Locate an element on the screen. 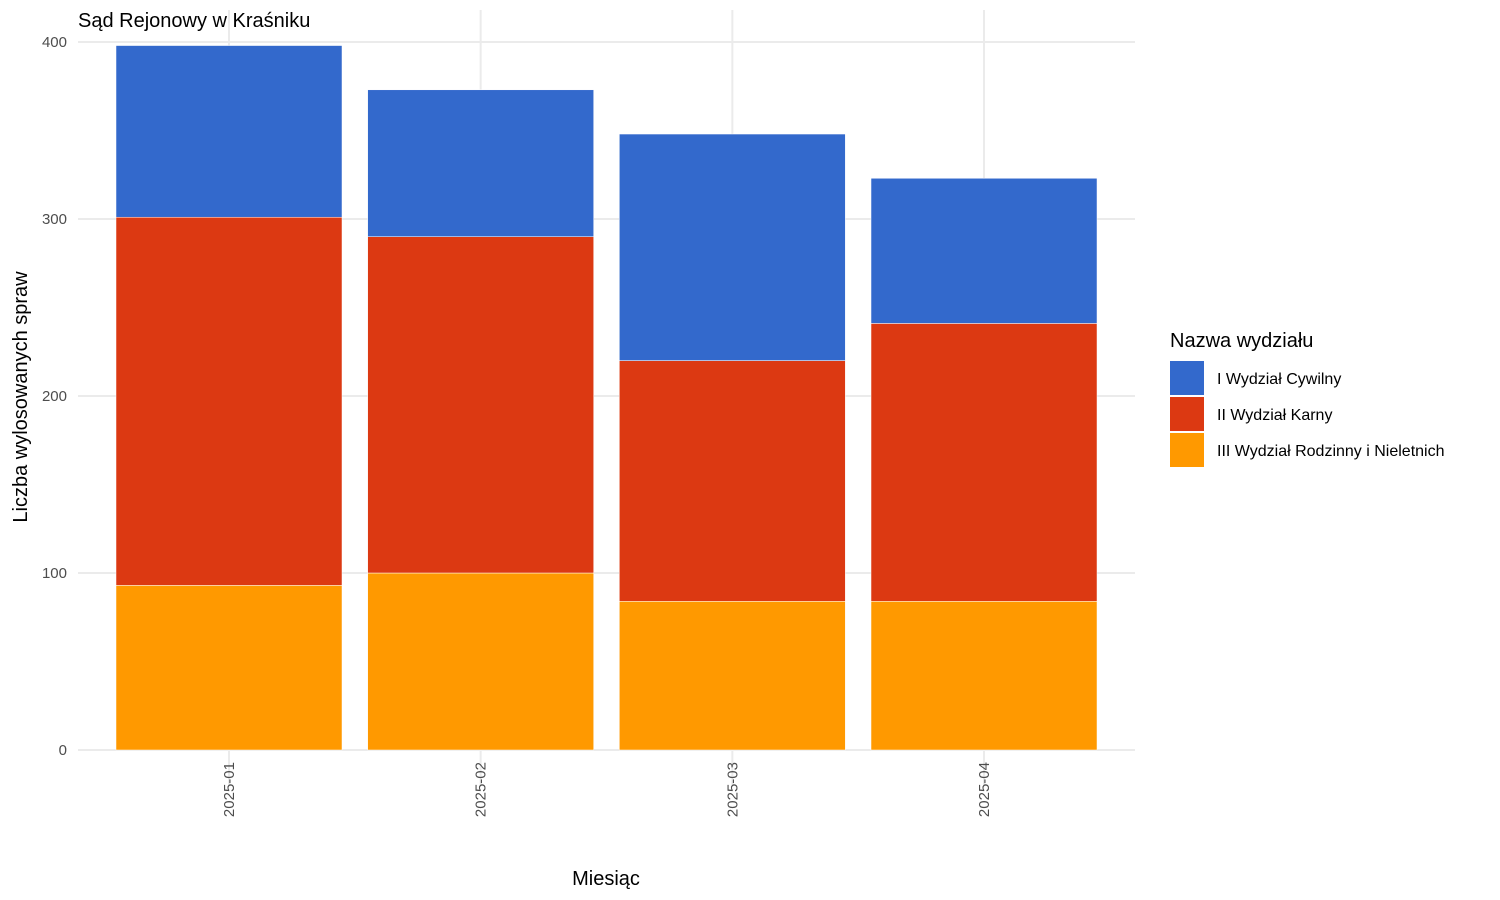 Image resolution: width=1500 pixels, height=900 pixels. y-tick-label: 100 is located at coordinates (54, 573).